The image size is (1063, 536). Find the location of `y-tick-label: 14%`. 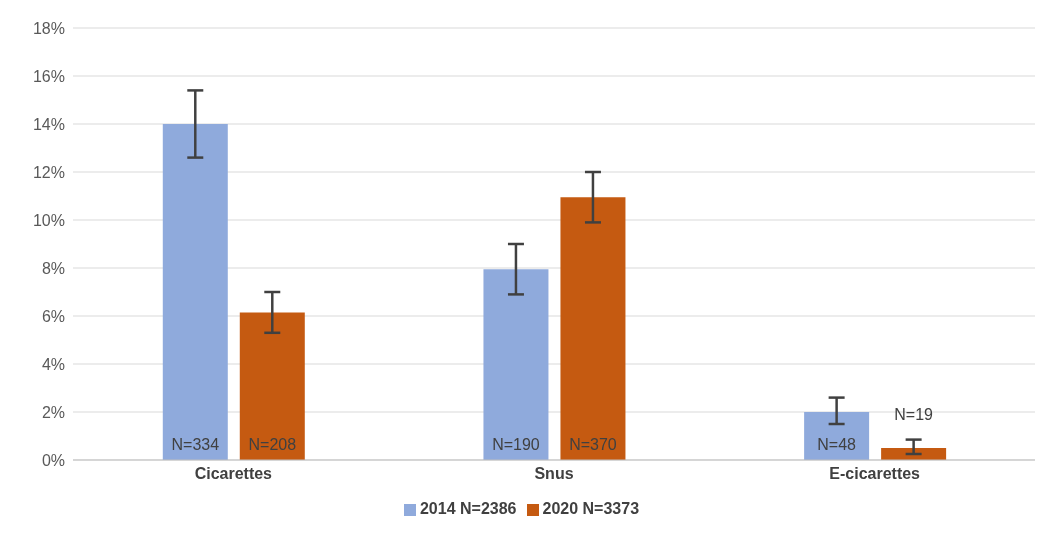

y-tick-label: 14% is located at coordinates (48, 124).